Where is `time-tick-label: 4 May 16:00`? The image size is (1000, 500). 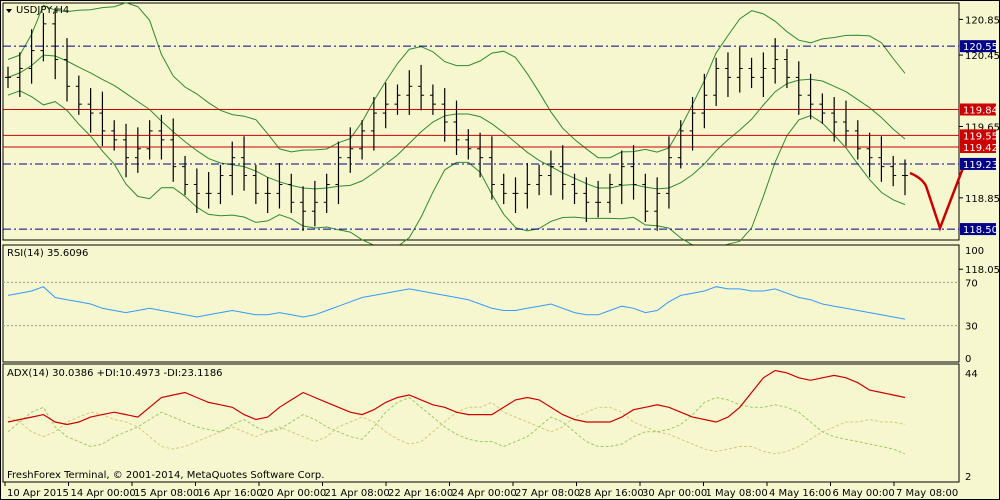
time-tick-label: 4 May 16:00 is located at coordinates (800, 493).